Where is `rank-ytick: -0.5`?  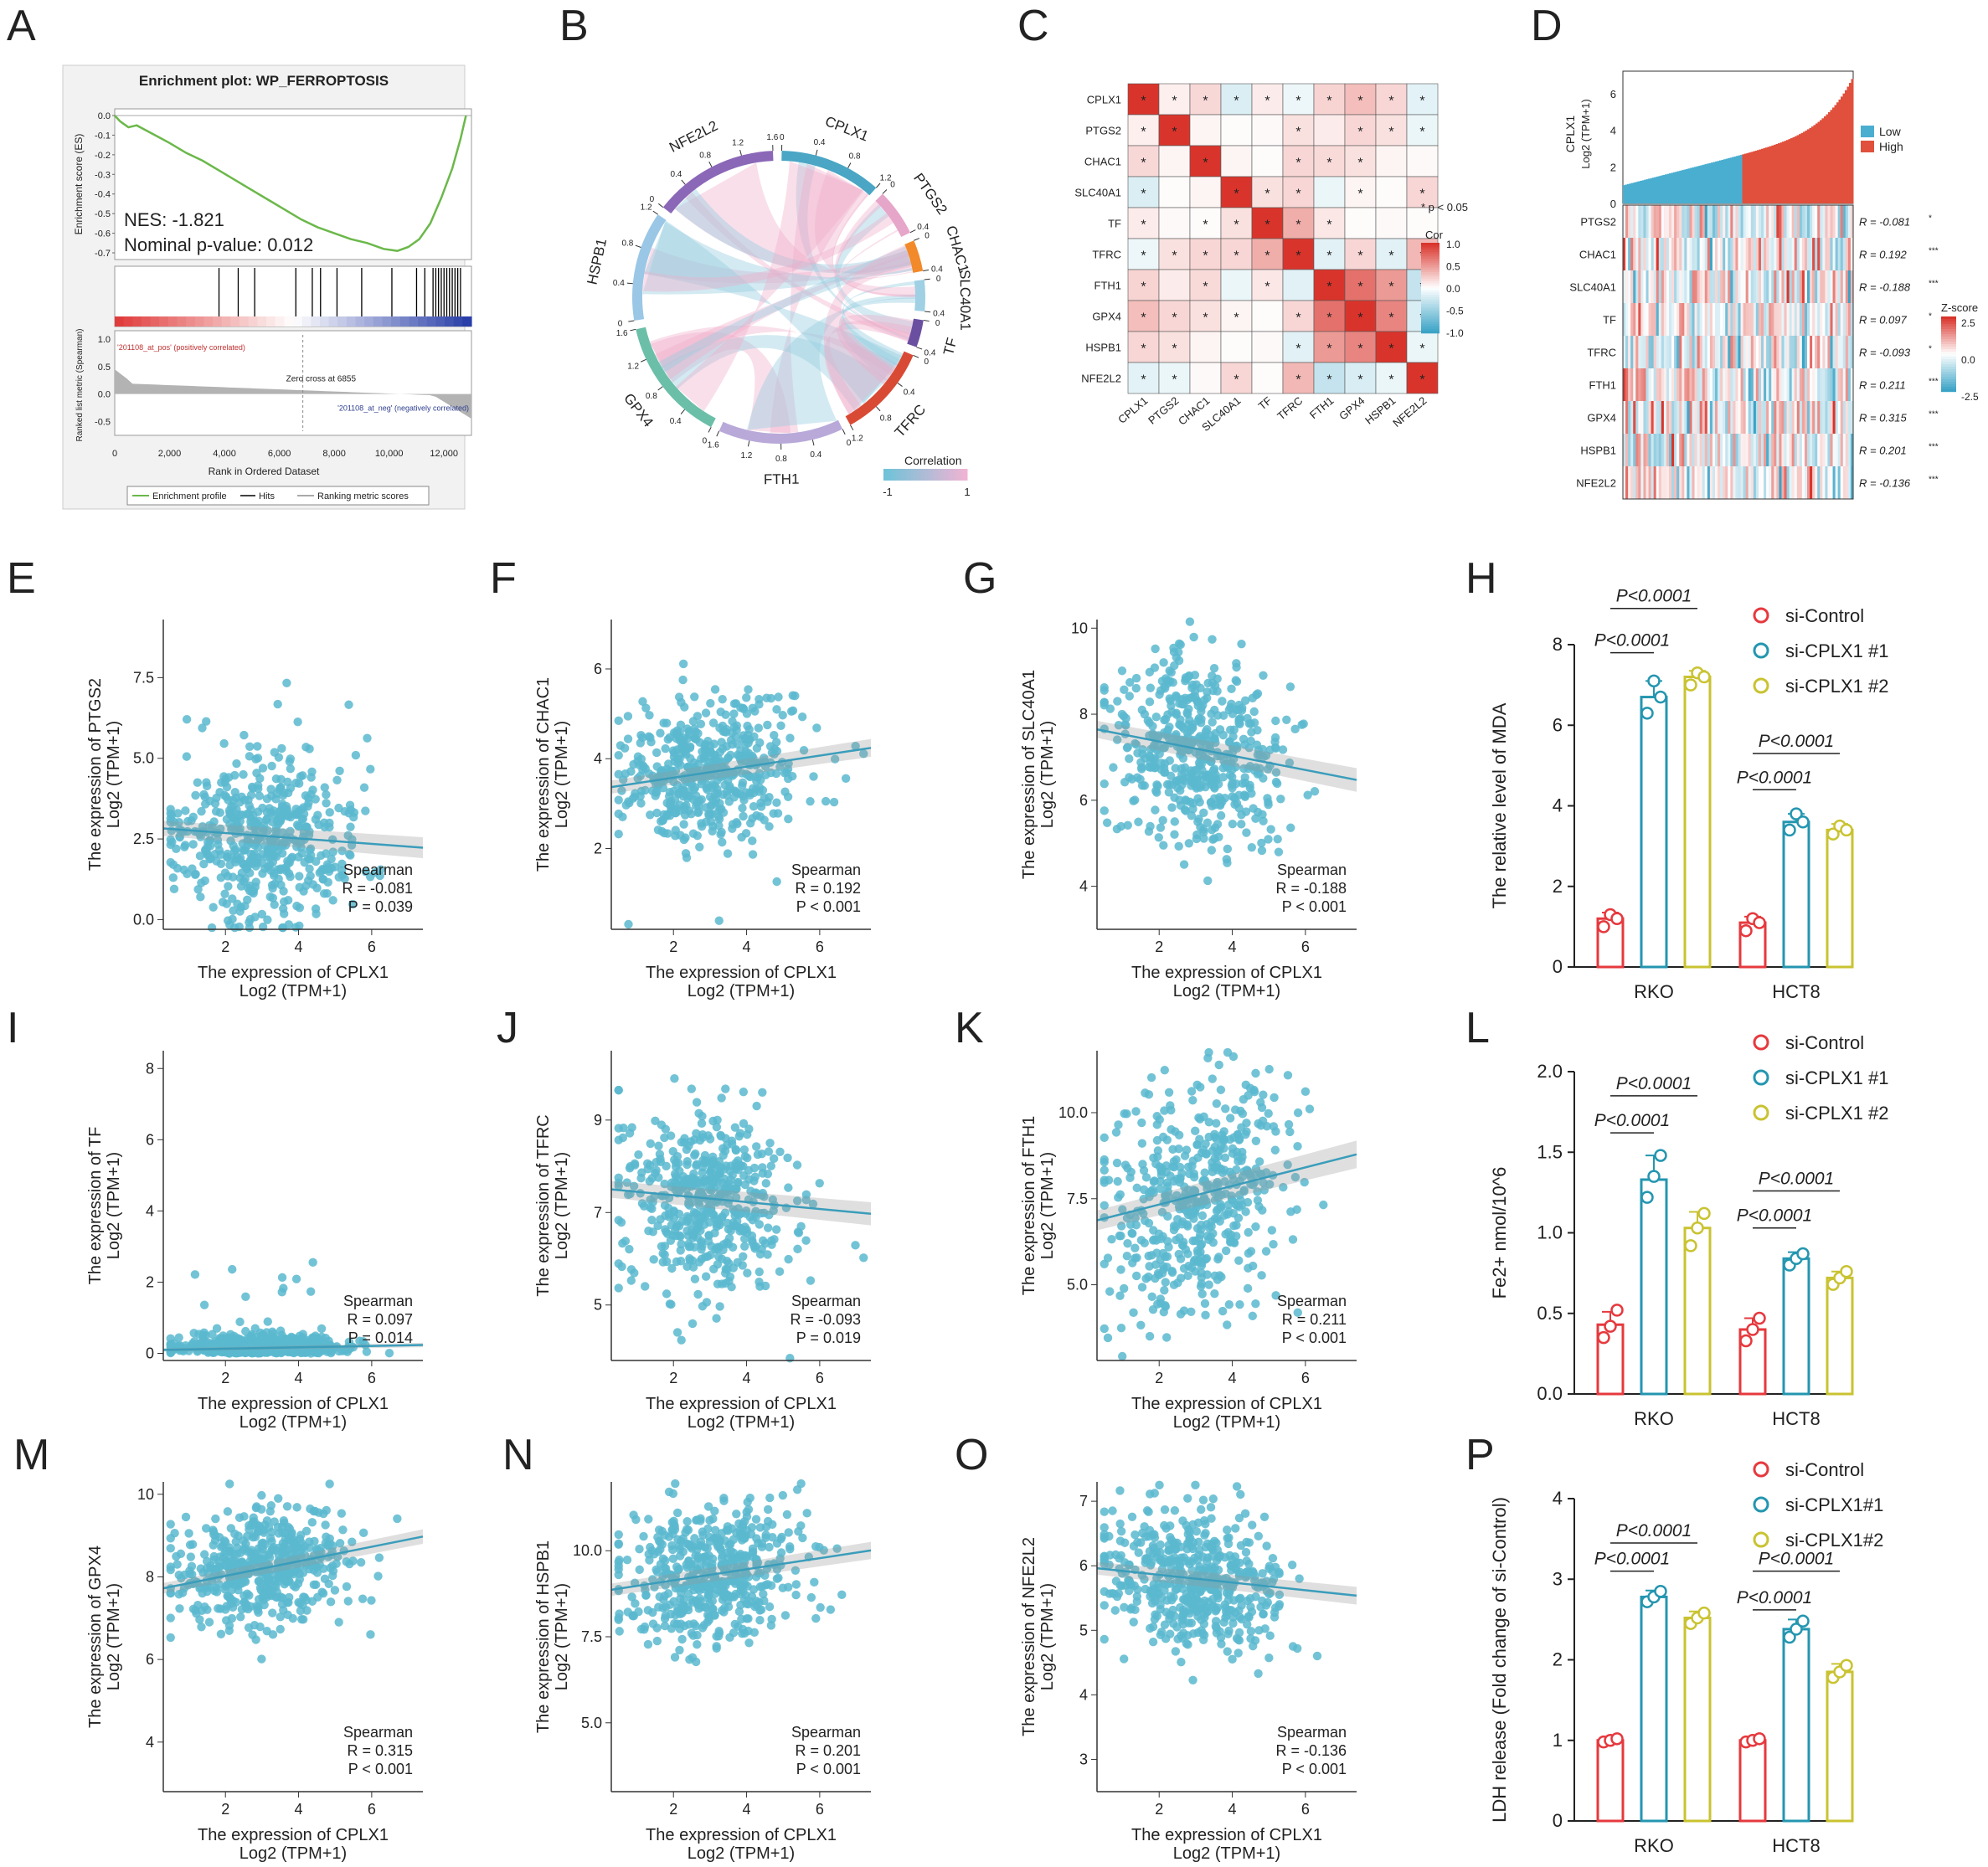
rank-ytick: -0.5 is located at coordinates (103, 422).